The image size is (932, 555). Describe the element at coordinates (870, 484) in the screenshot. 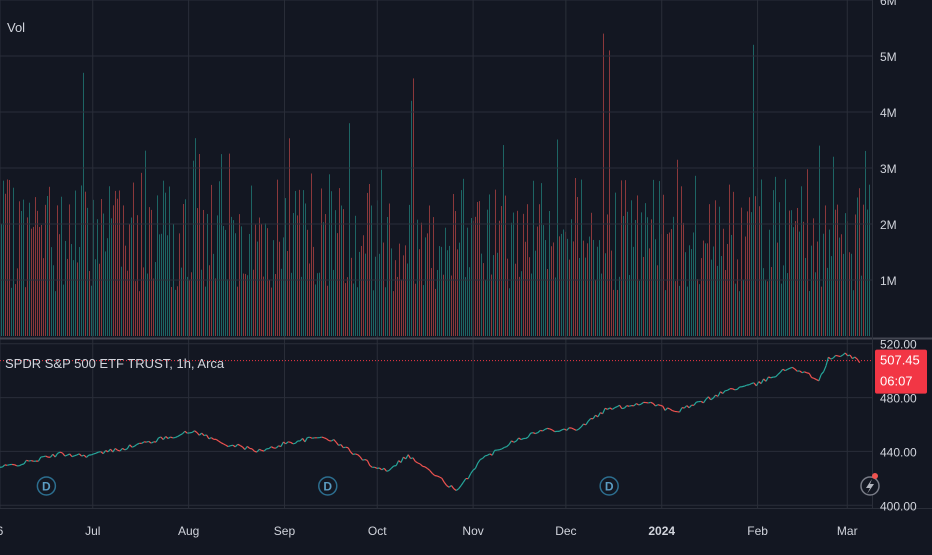

I see `lightning-icon` at that location.